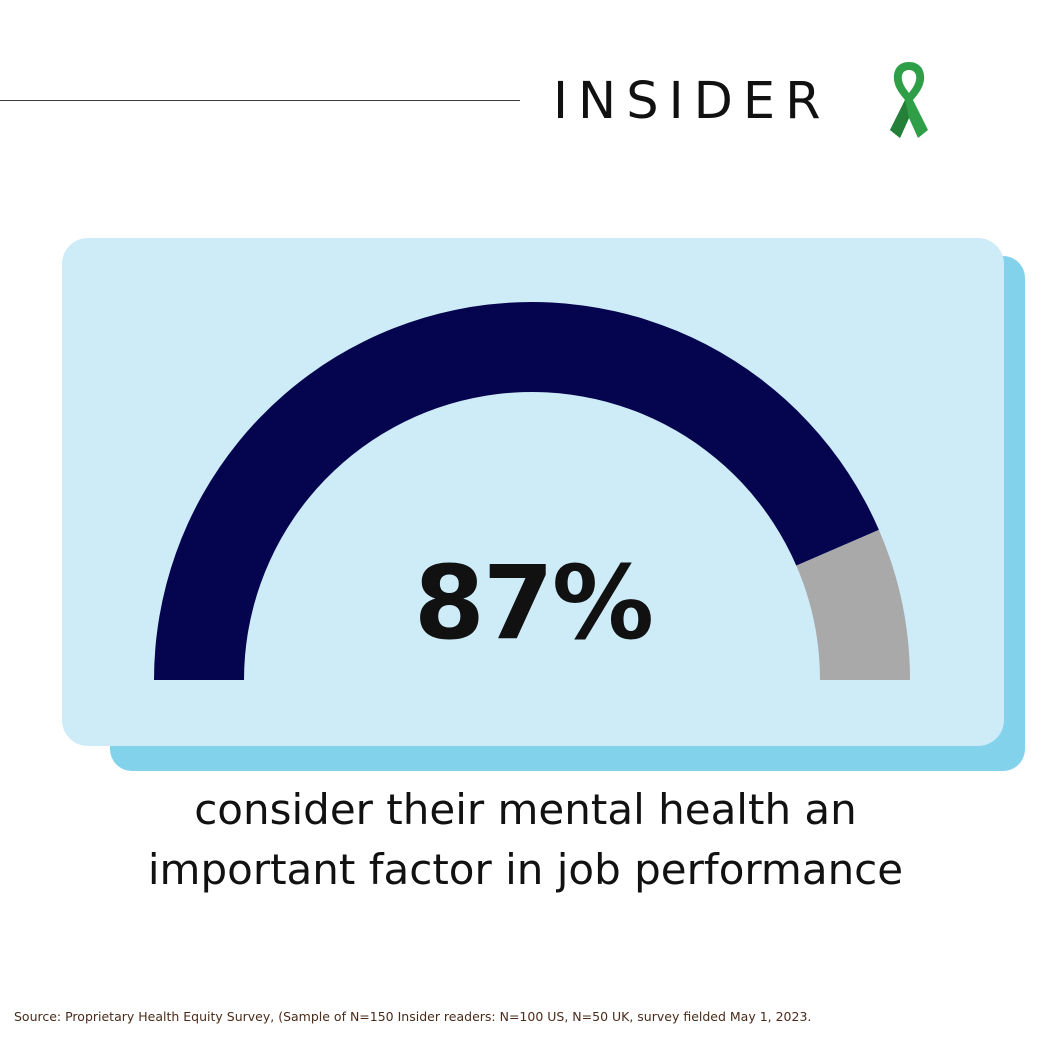  I want to click on gauge-value-label: 87%, so click(533, 603).